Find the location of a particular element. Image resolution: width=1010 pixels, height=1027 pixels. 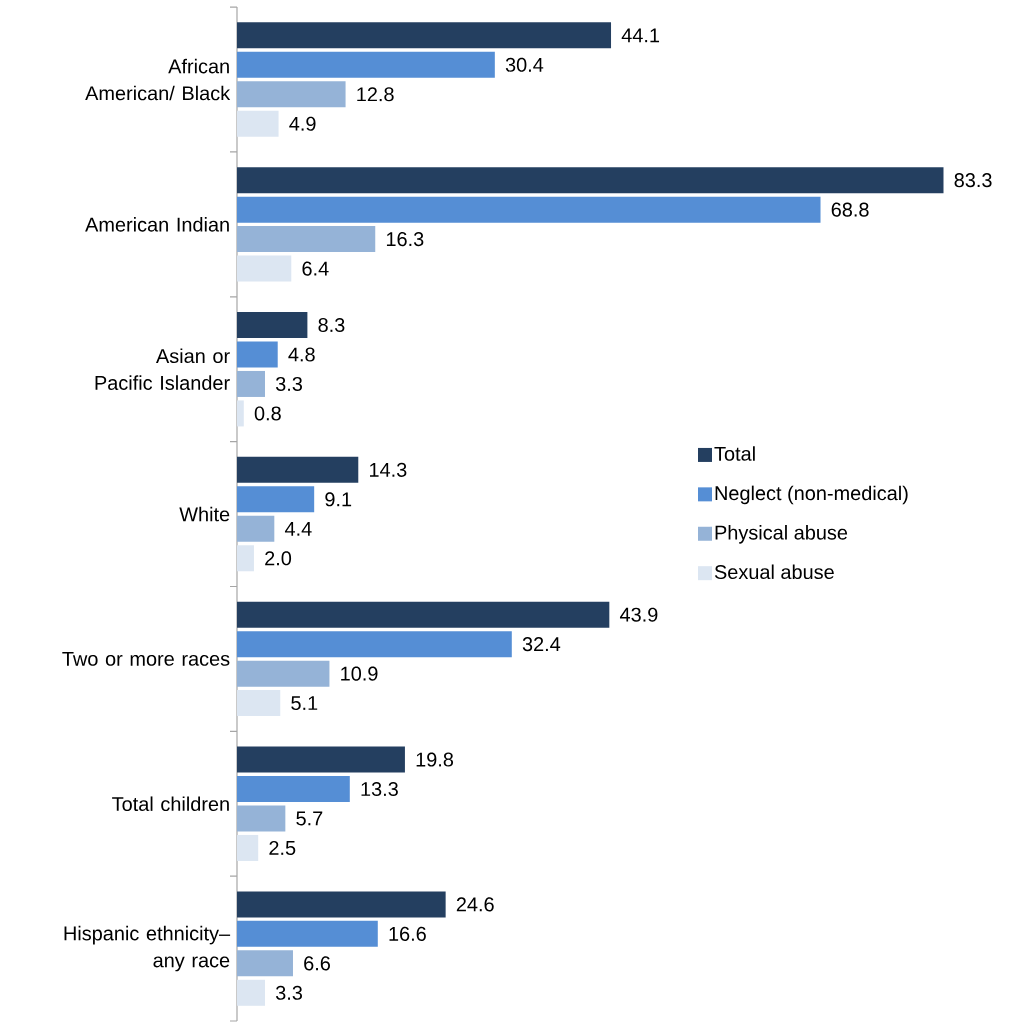

data-label: 2.0 is located at coordinates (278, 558).